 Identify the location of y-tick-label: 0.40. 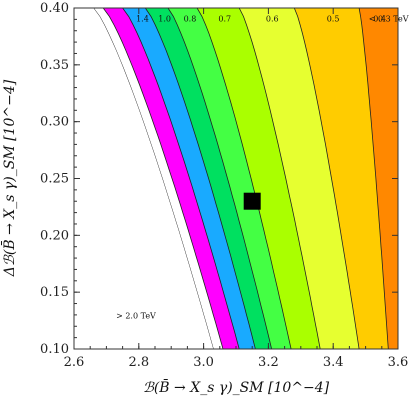
(54, 8).